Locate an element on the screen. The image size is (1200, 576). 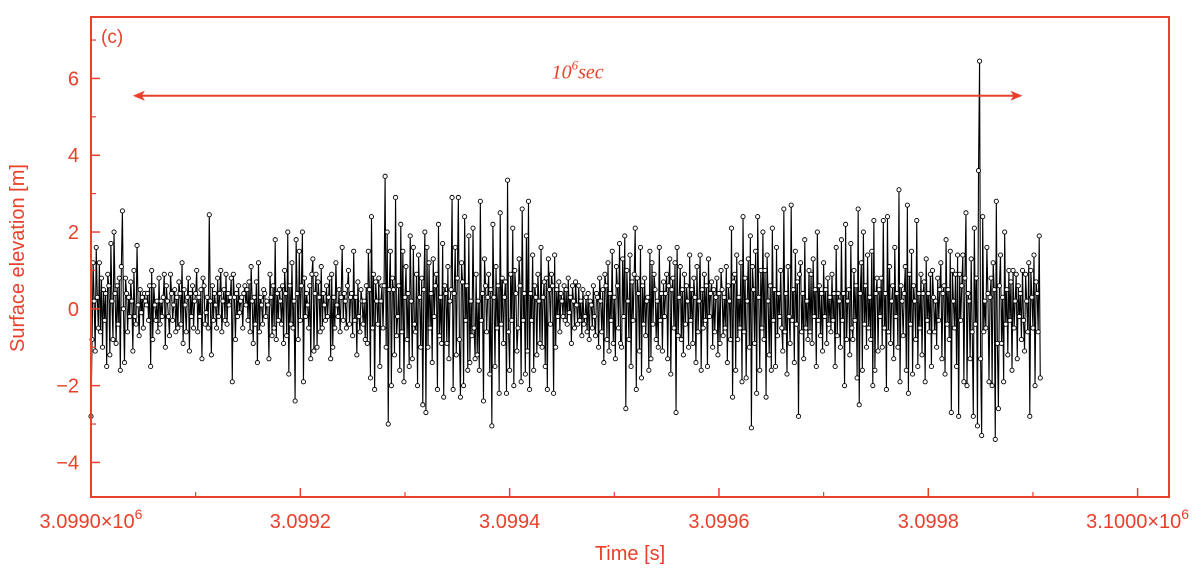
annotation-exponent: 6 is located at coordinates (575, 65).